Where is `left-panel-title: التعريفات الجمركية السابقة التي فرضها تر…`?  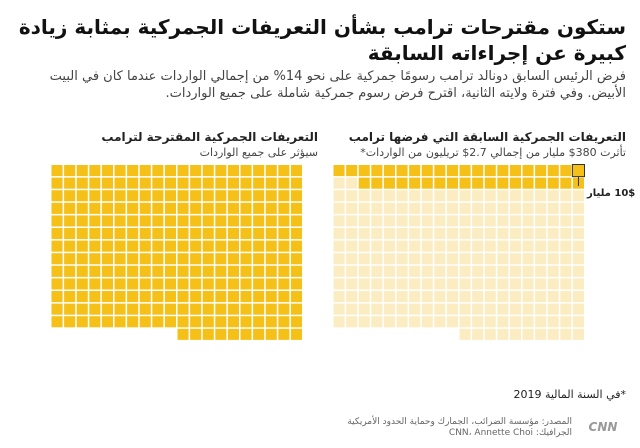 left-panel-title: التعريفات الجمركية السابقة التي فرضها تر… is located at coordinates (487, 137).